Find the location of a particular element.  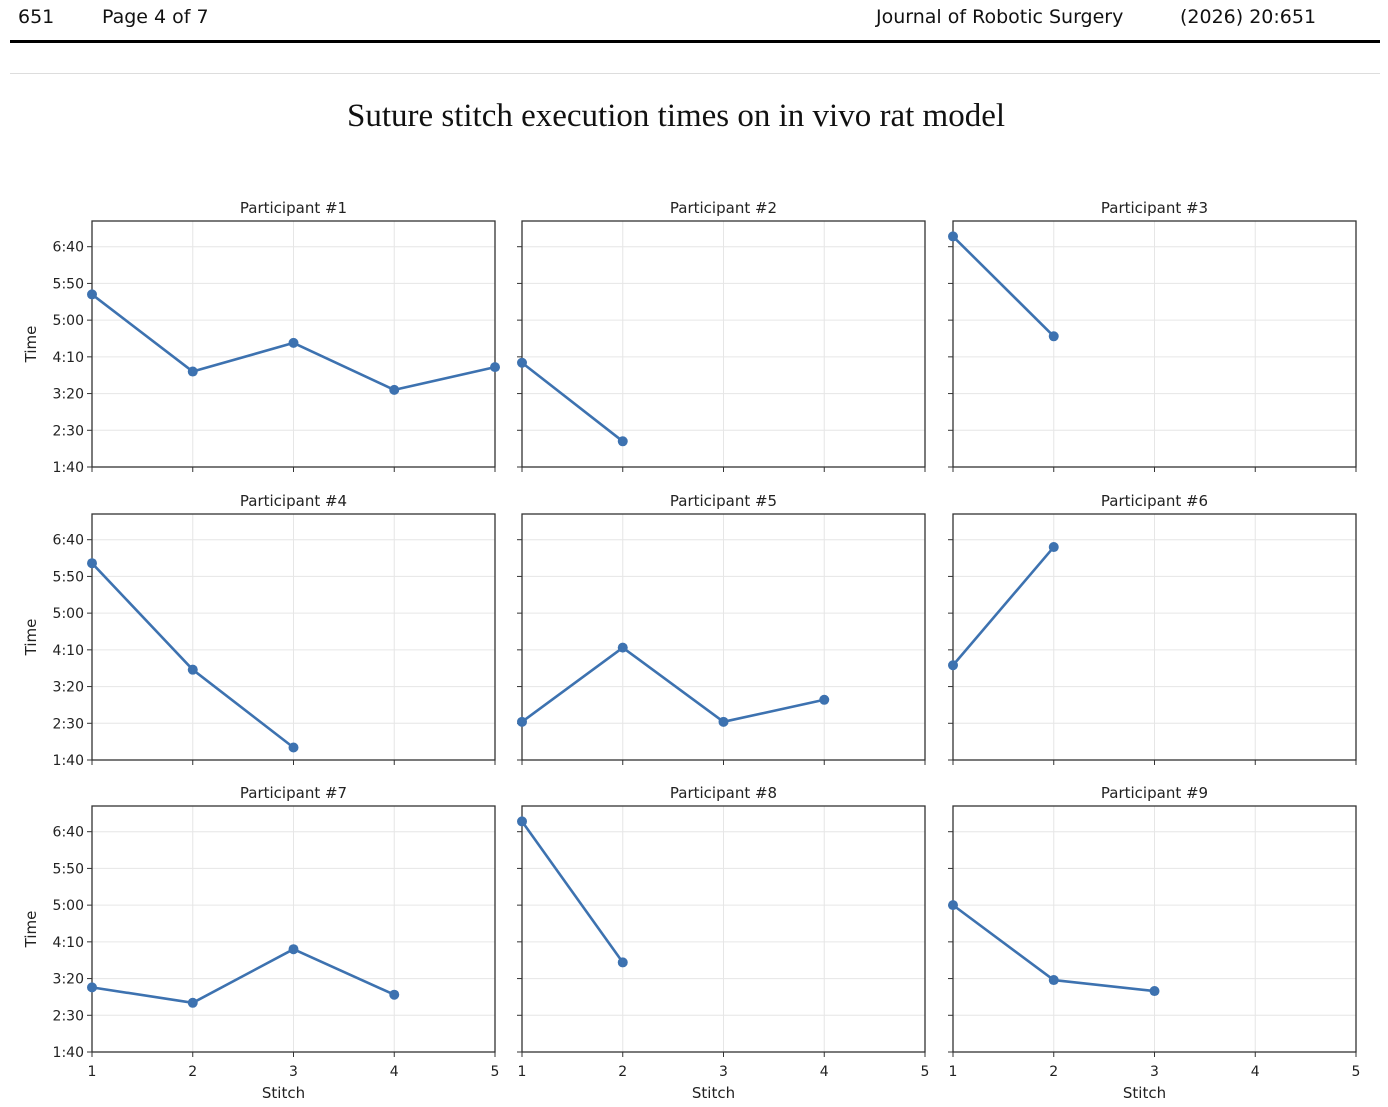

panel-9-xtick-label: 3 is located at coordinates (1154, 1072).